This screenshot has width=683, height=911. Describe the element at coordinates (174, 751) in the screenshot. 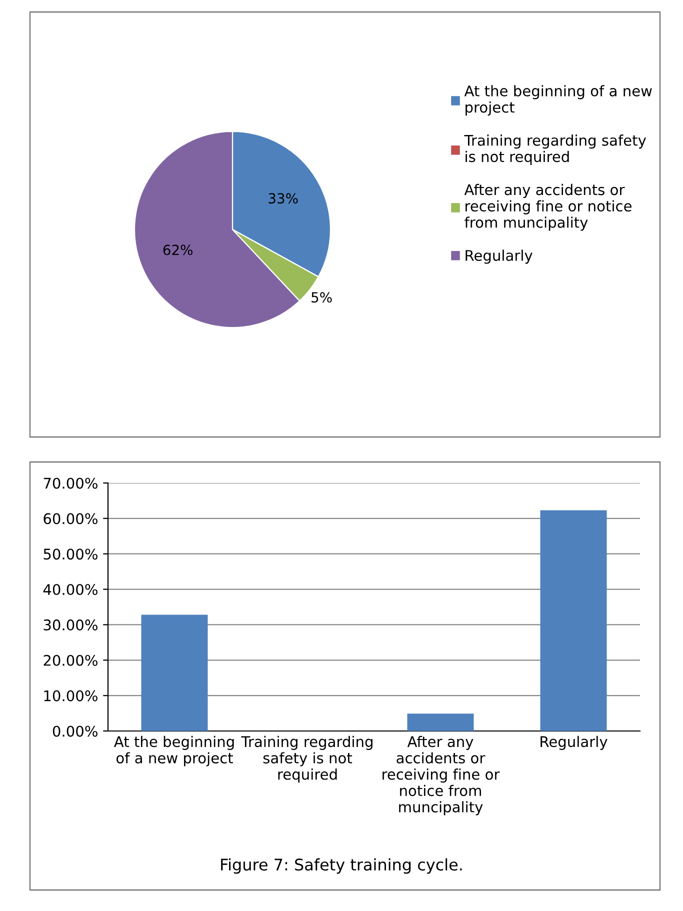

I see `x-tick-label: At the beginning of a new project` at that location.